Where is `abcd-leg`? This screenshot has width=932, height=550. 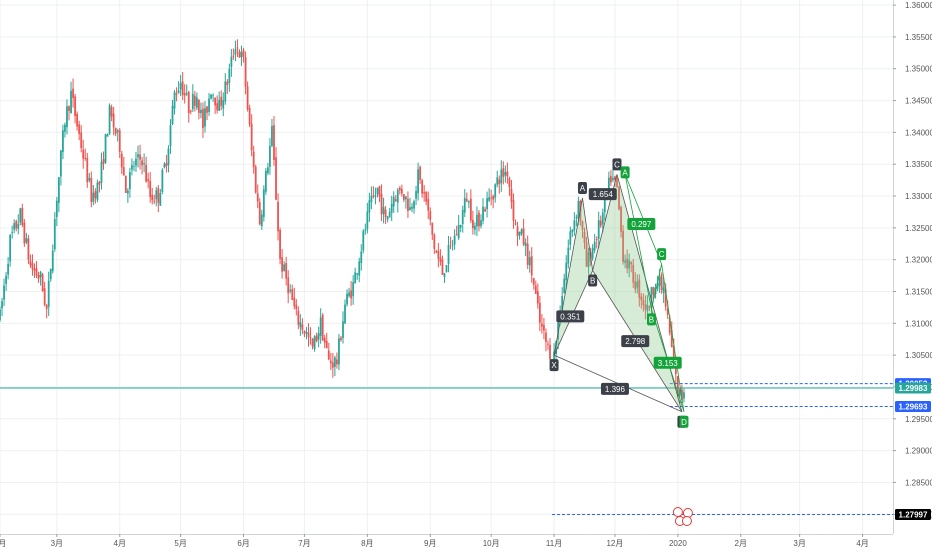
abcd-leg is located at coordinates (657, 287).